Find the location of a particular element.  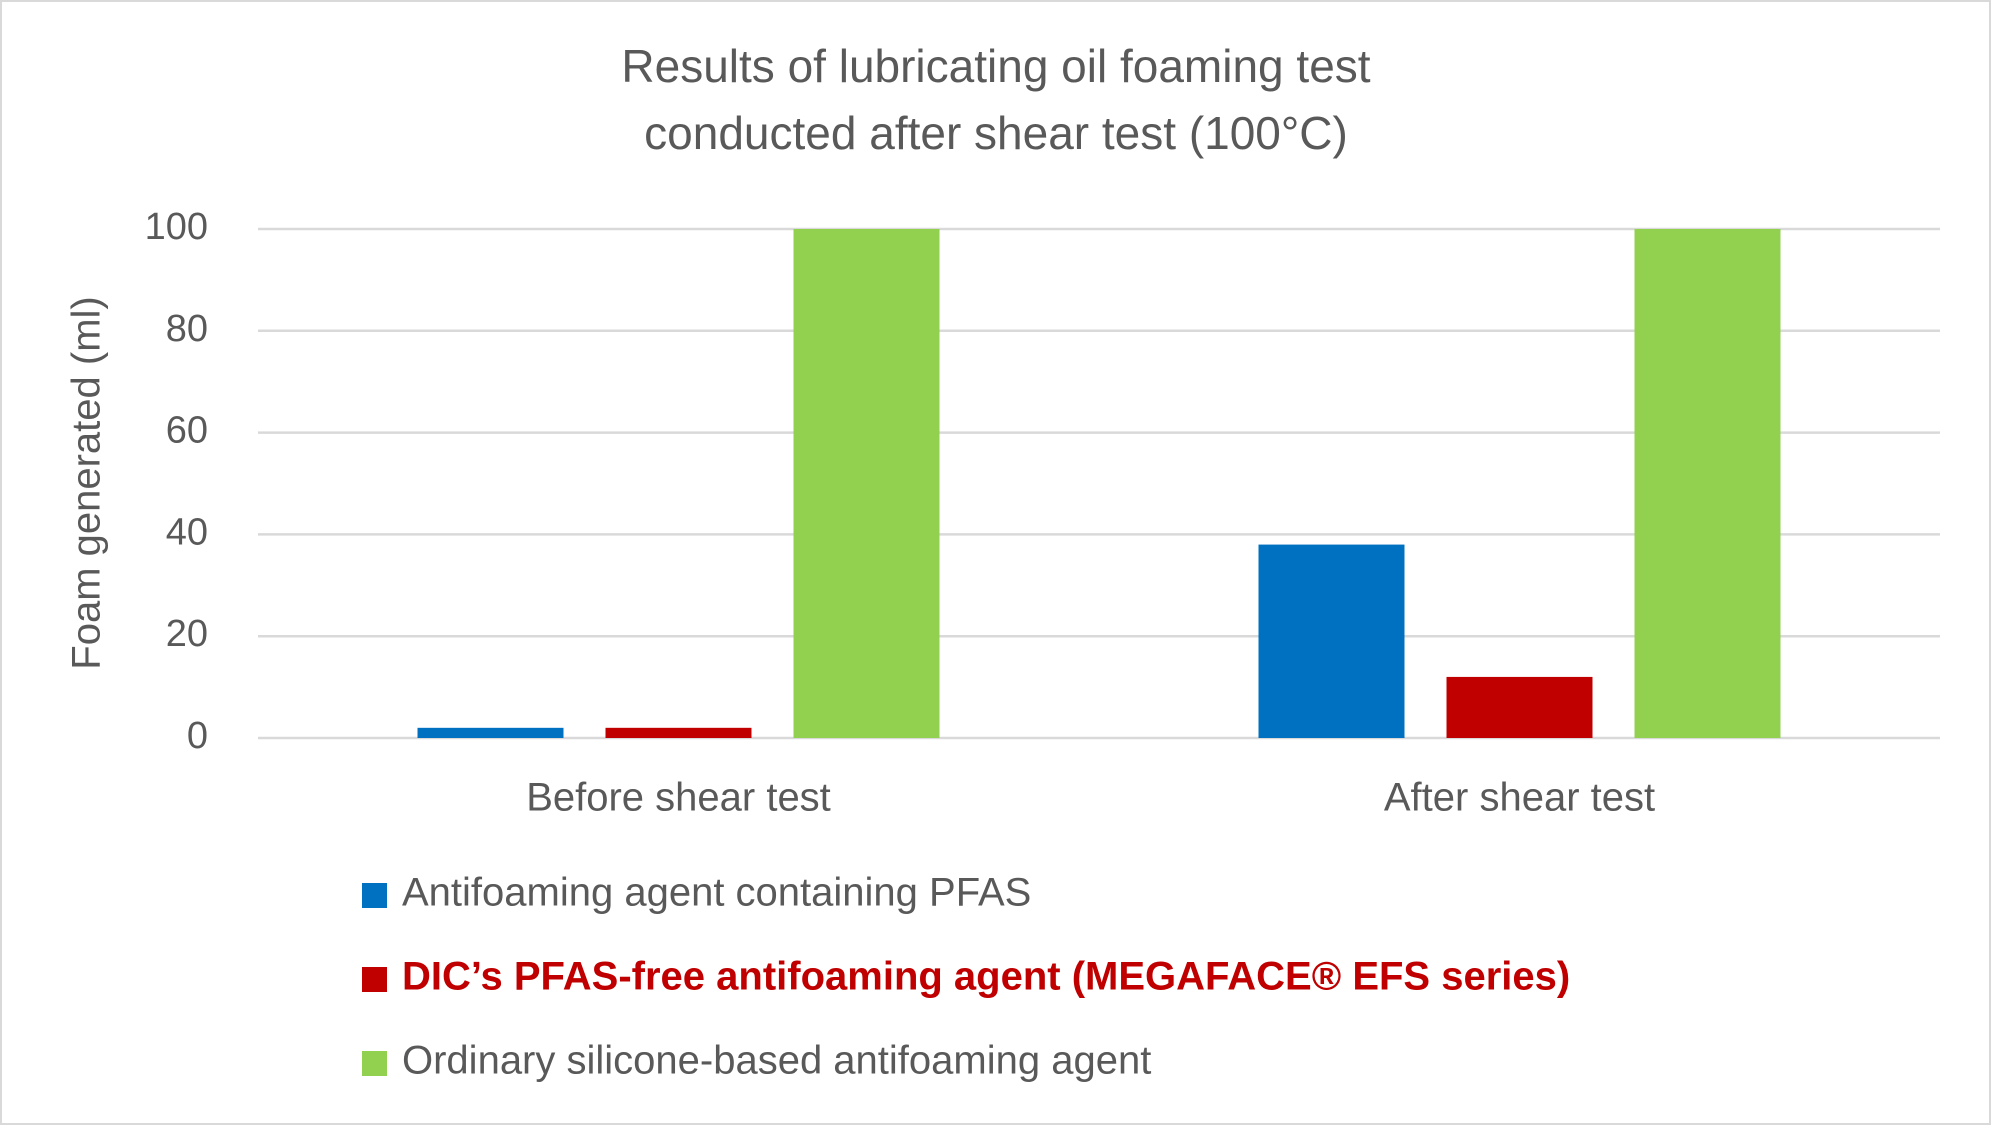

y-tick-label: 80 is located at coordinates (187, 329).